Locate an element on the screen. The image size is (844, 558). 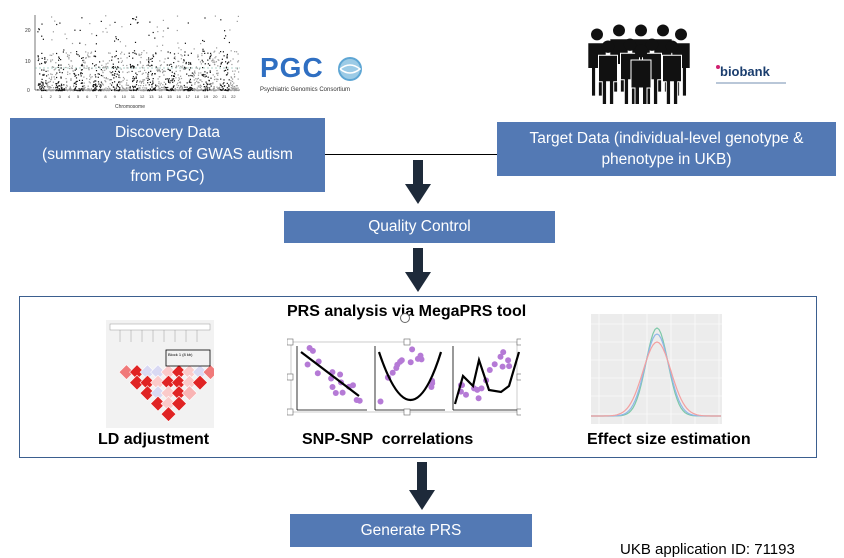
x-tick-label: 16 is located at coordinates (178, 96).